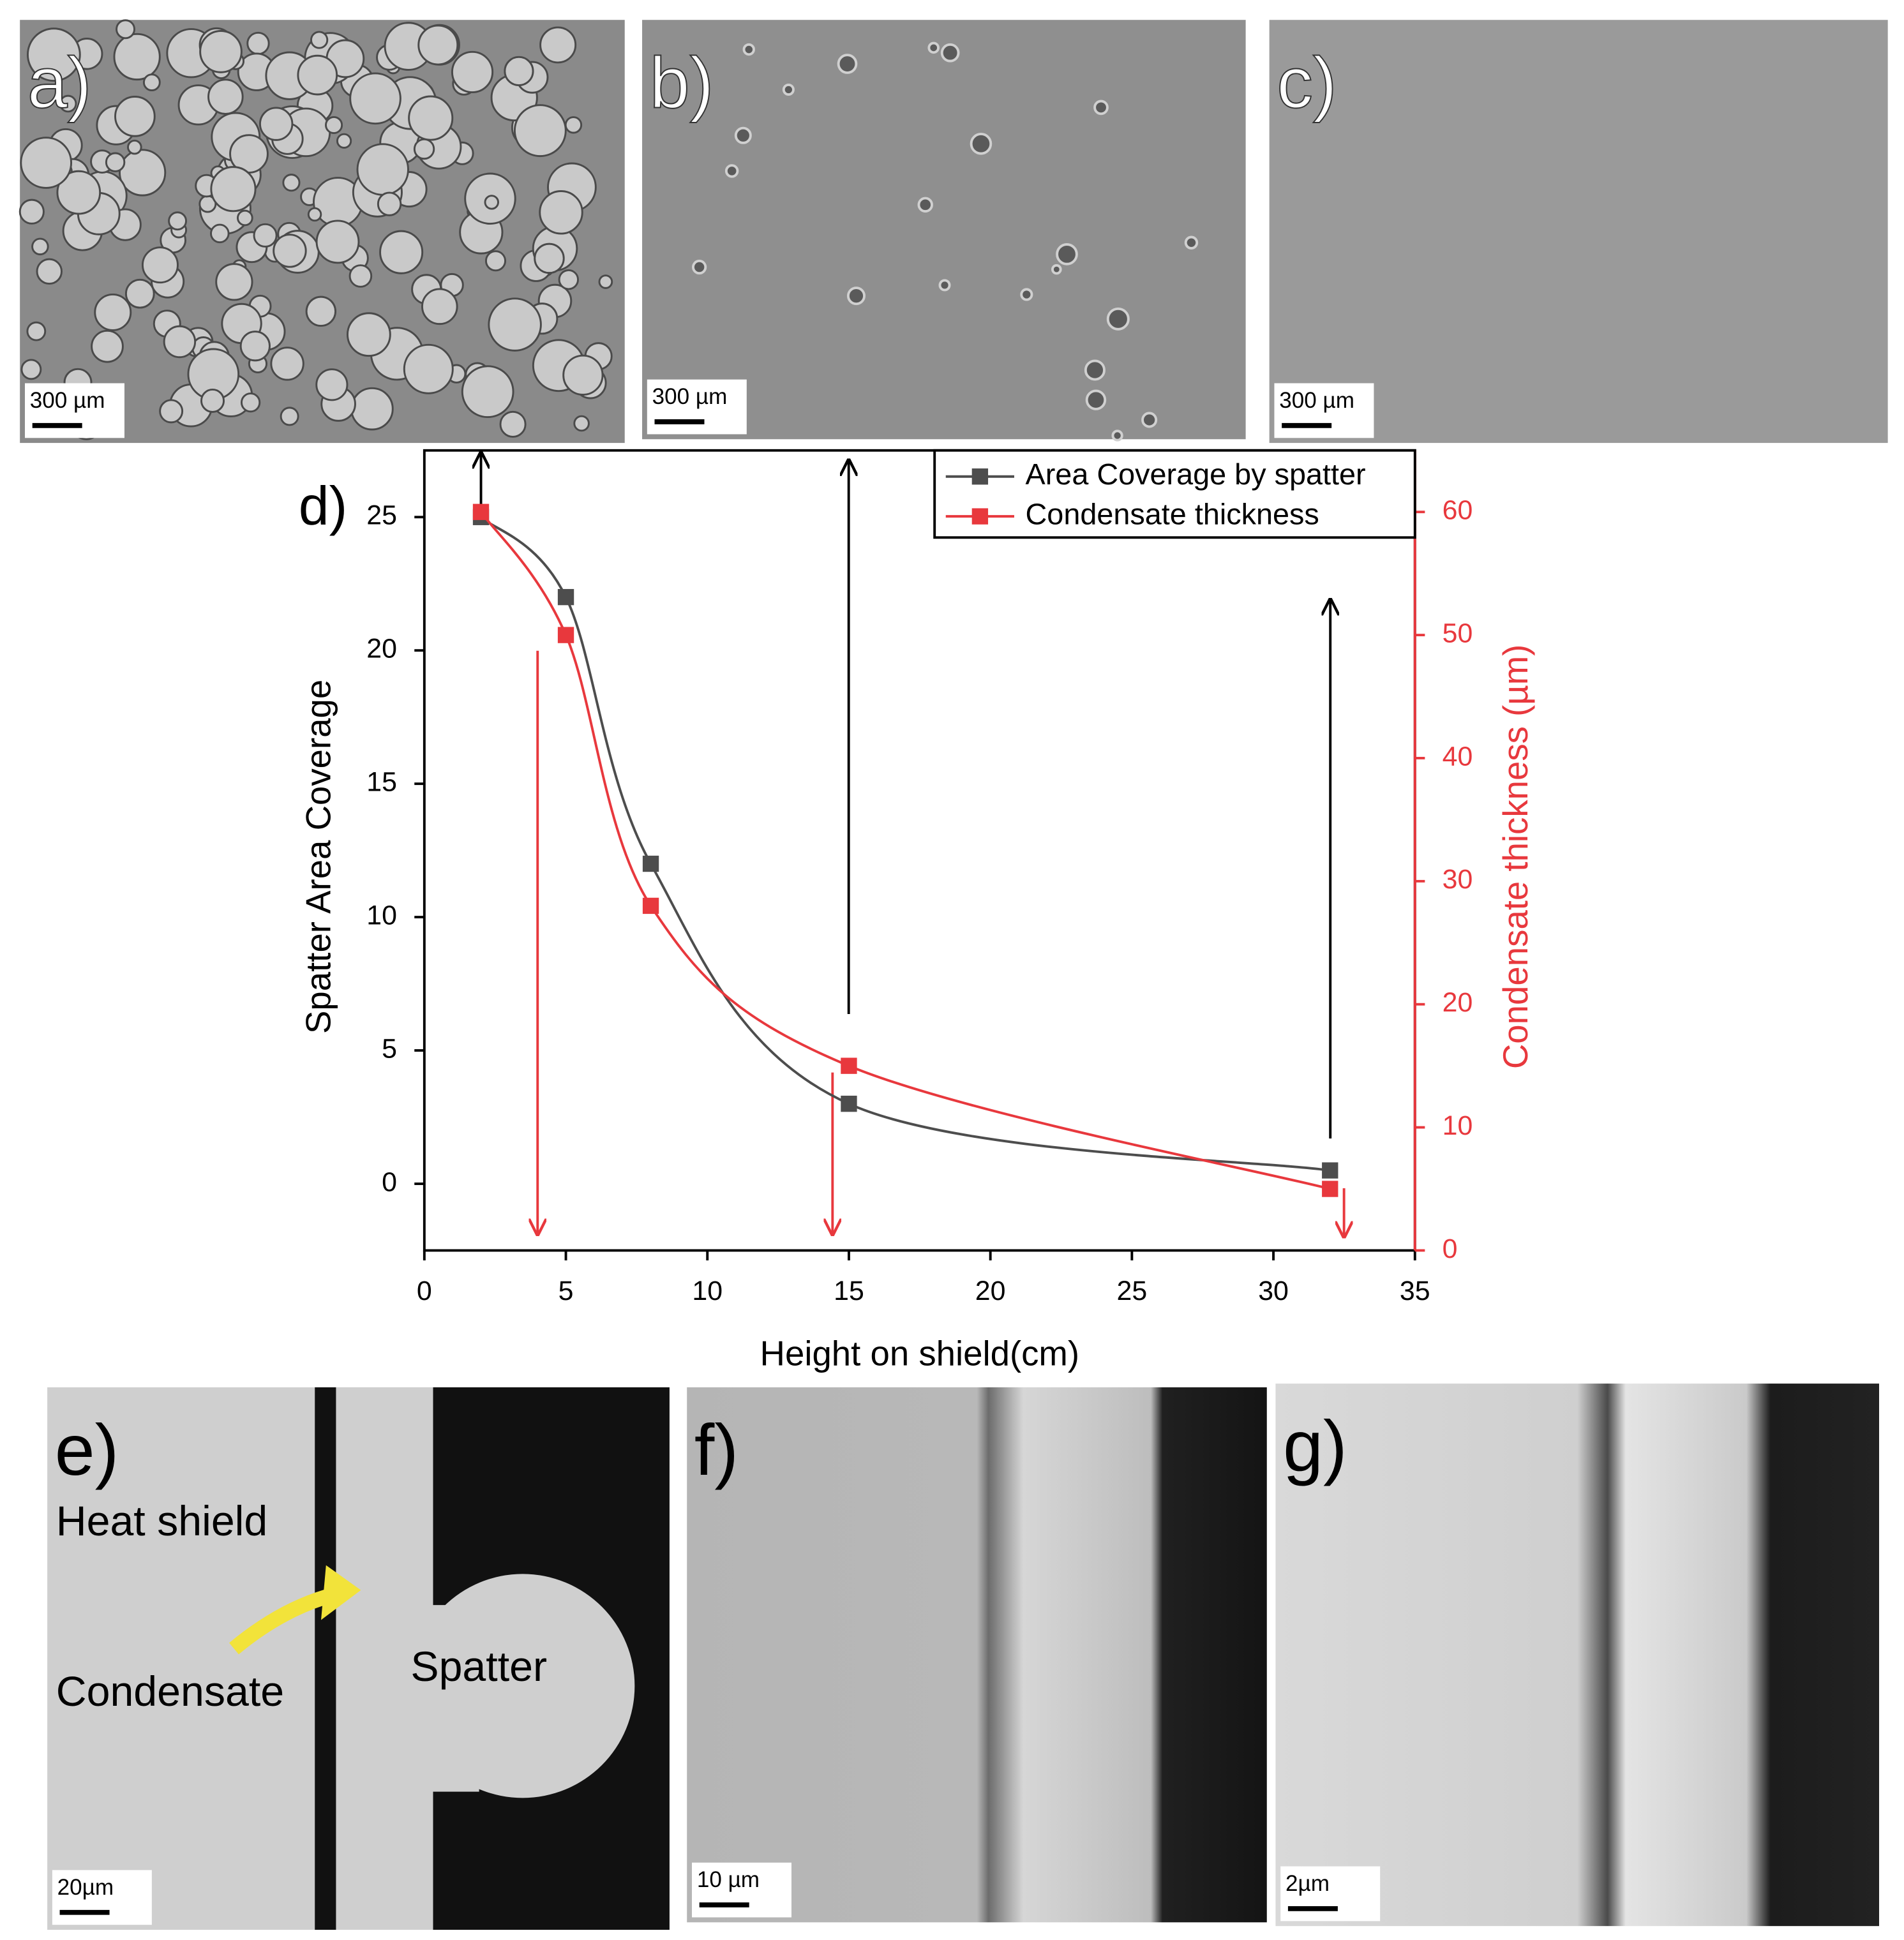 The width and height of the screenshot is (1904, 1940). I want to click on panel-label: b), so click(682, 83).